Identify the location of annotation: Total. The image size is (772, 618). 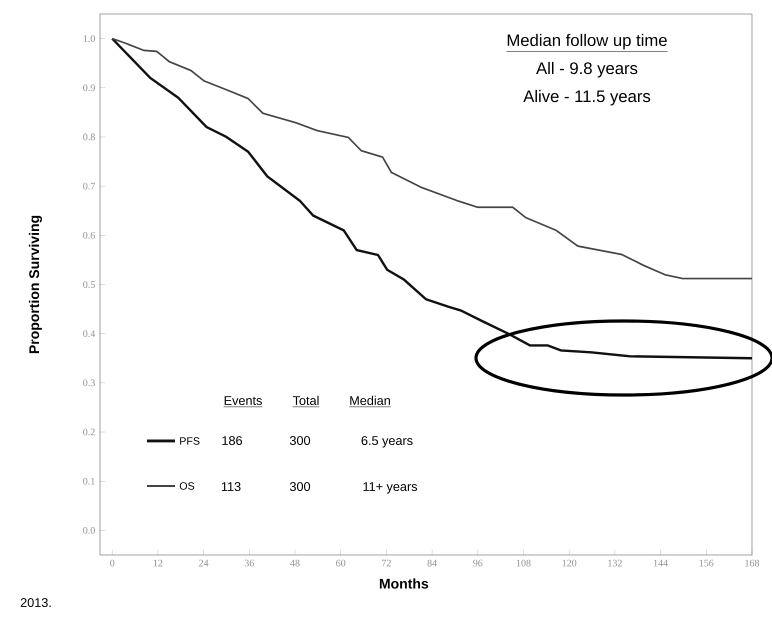
(305, 401).